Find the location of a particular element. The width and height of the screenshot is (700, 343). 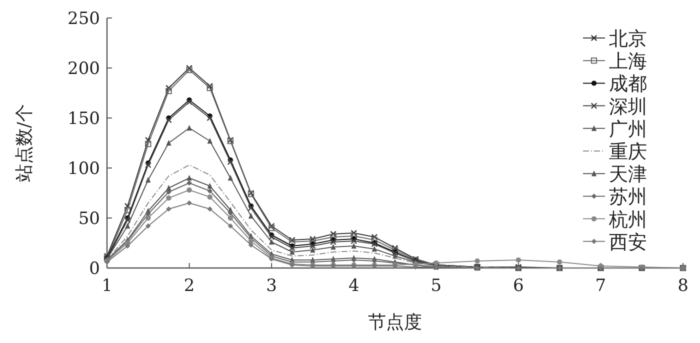

y-tick-label: 200 is located at coordinates (84, 69).